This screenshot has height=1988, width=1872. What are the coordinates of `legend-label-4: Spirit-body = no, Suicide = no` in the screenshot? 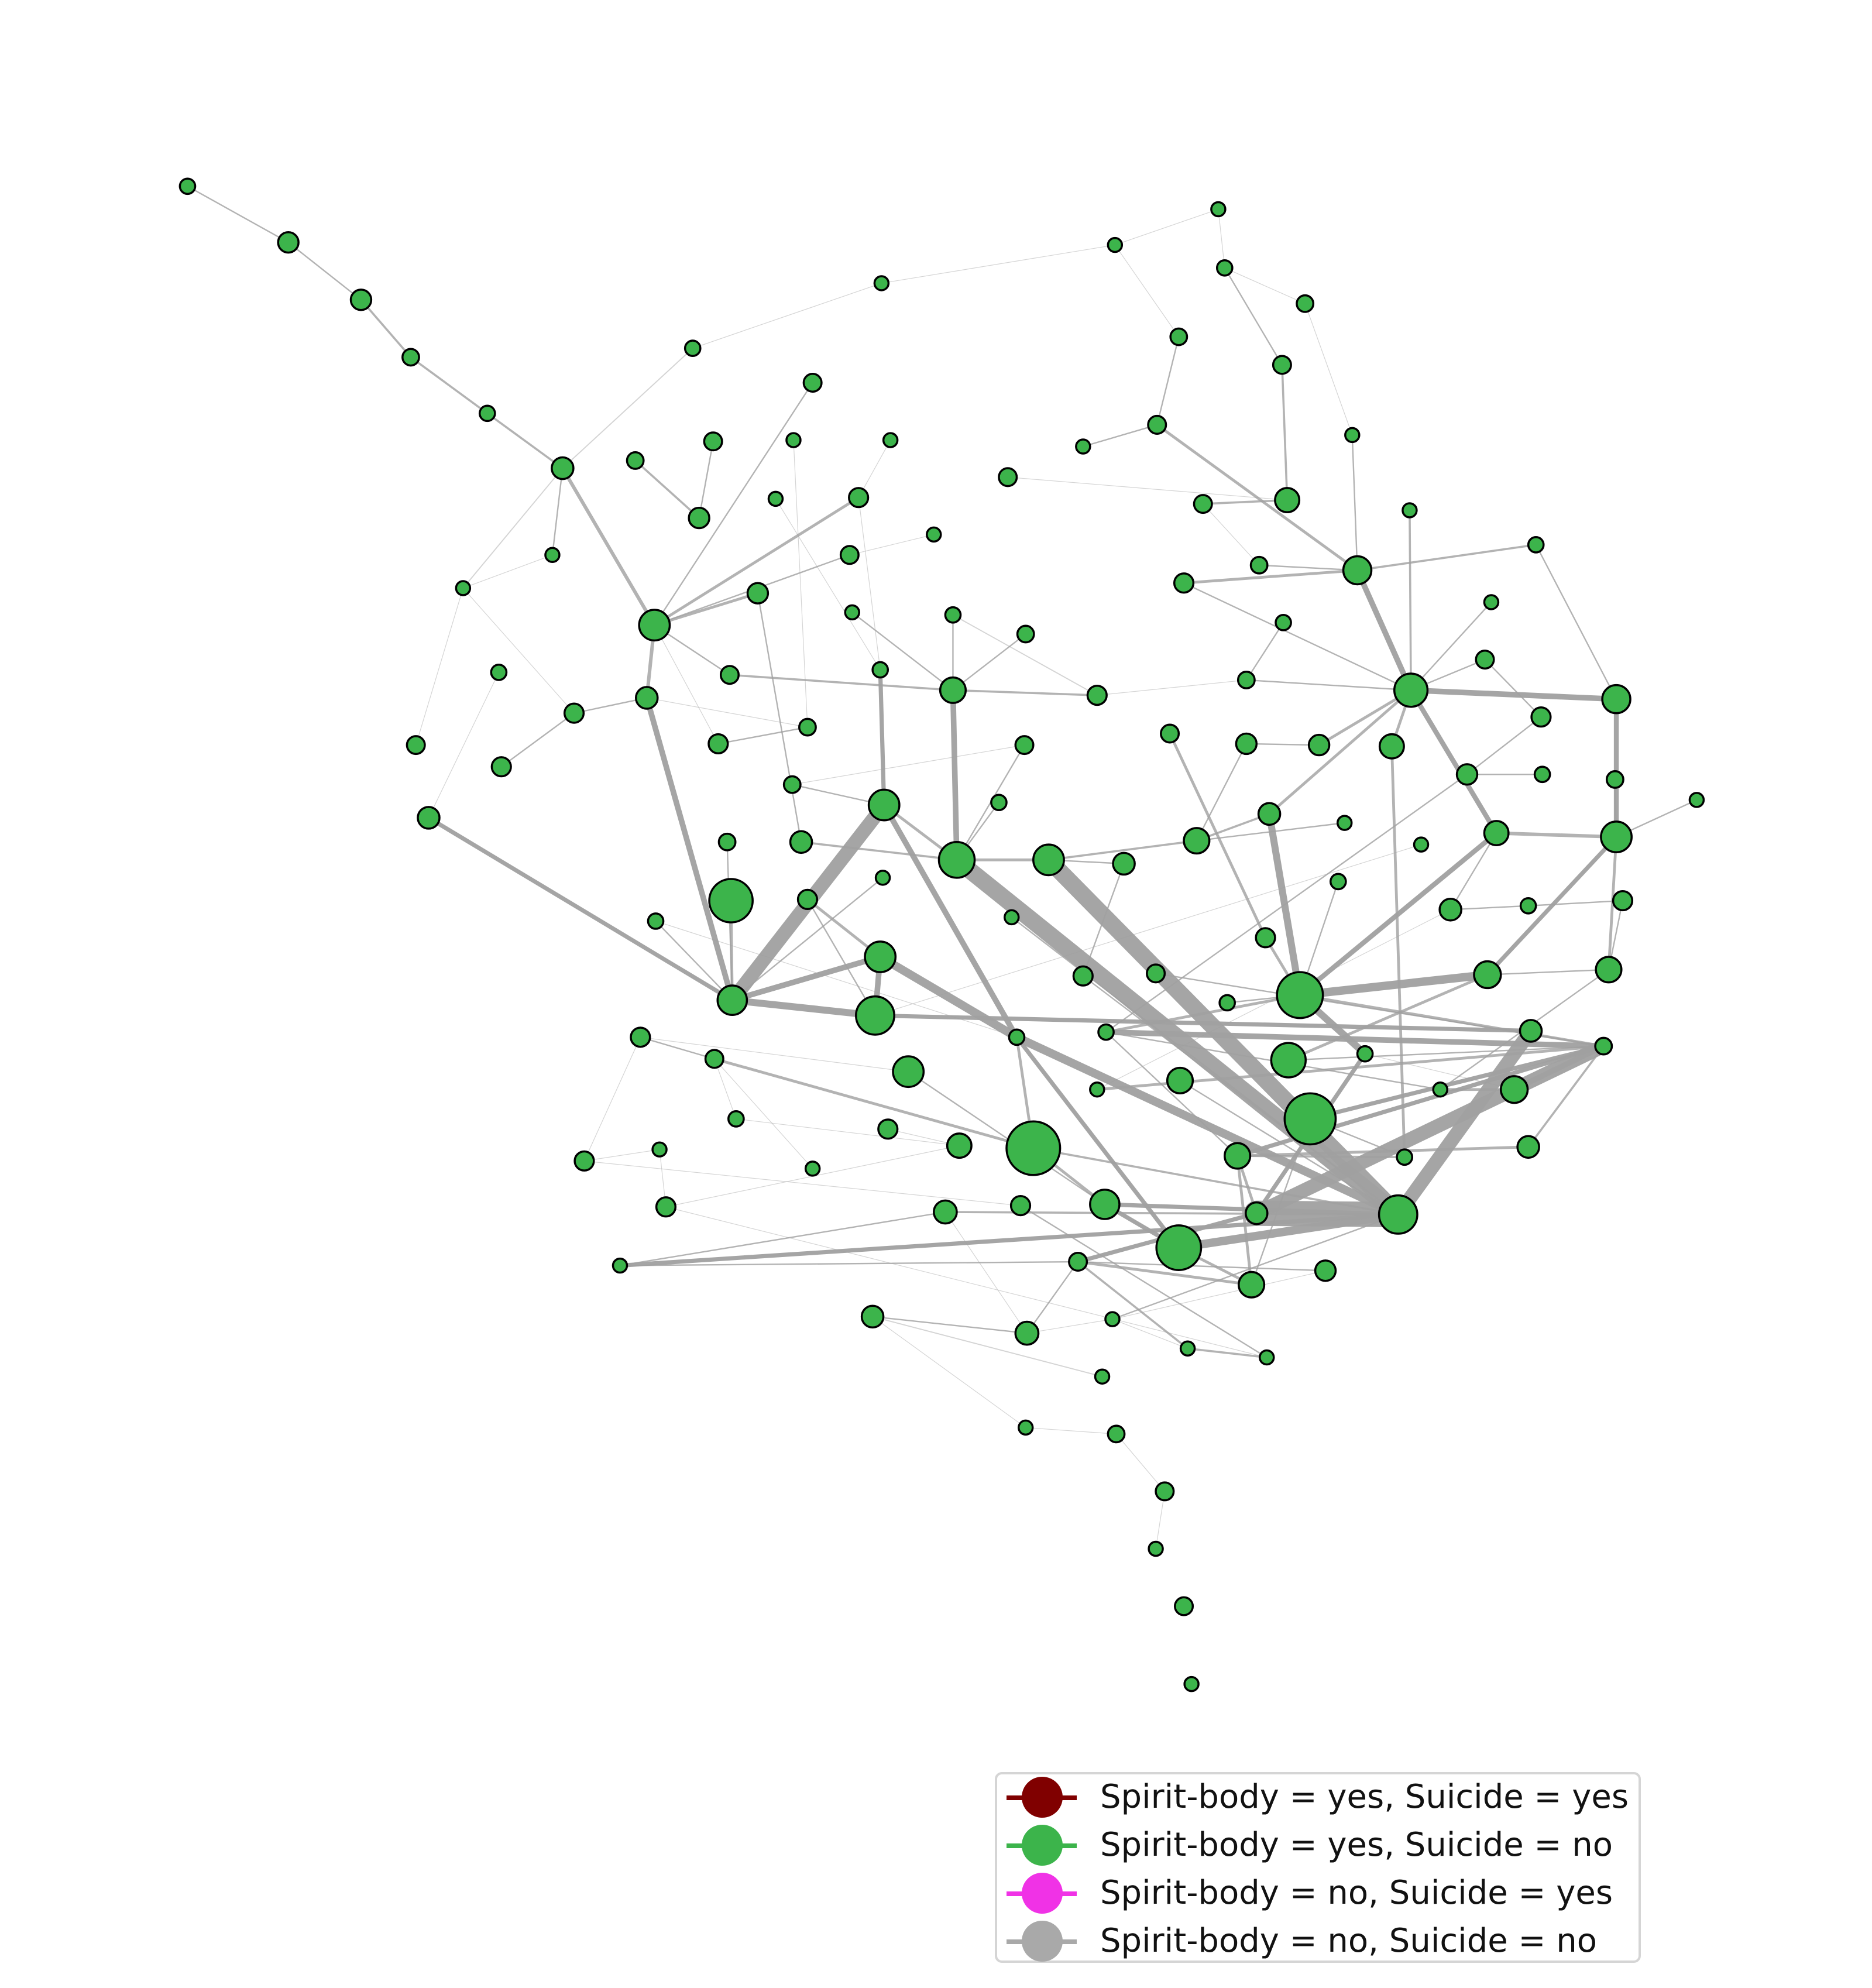 It's located at (1348, 1941).